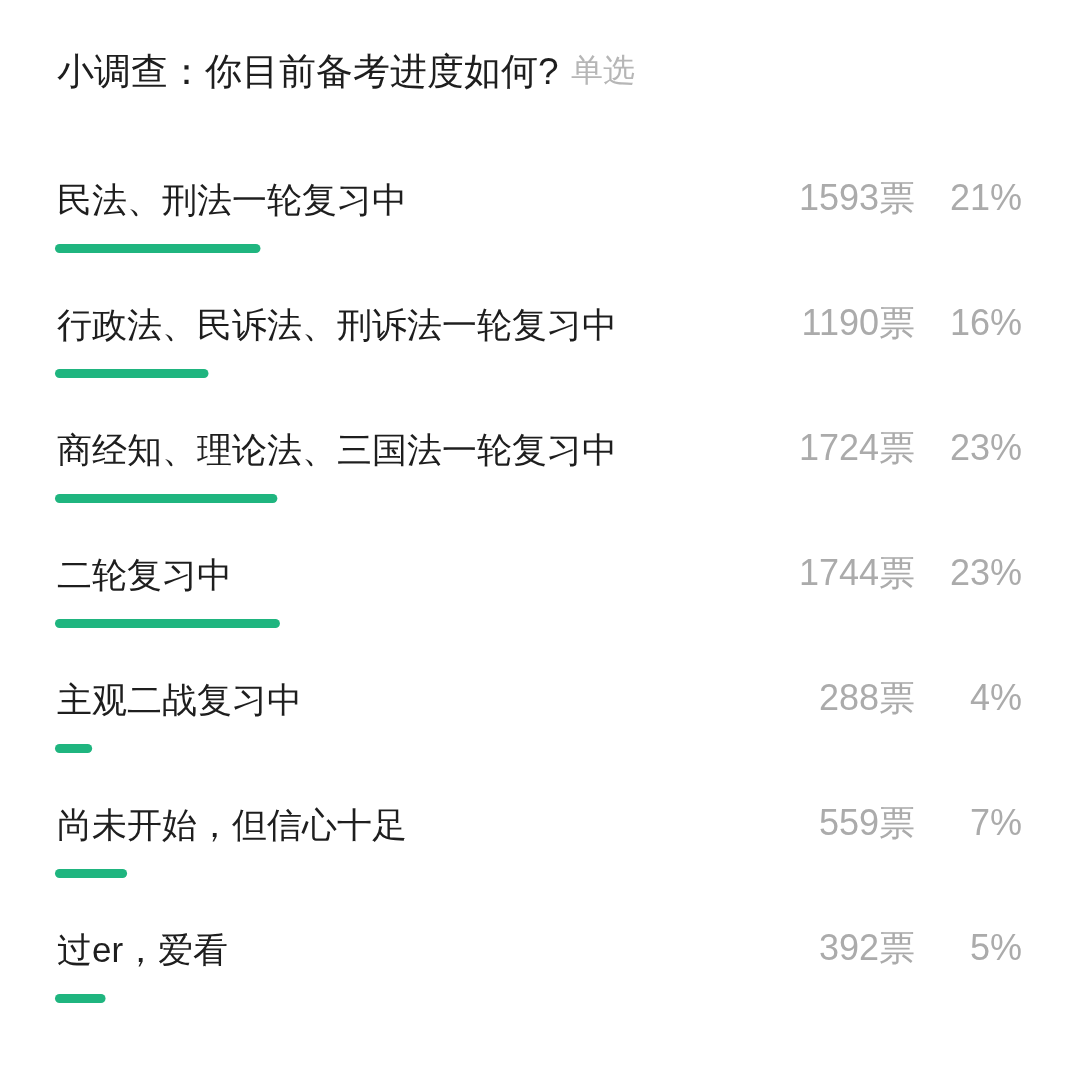 The width and height of the screenshot is (1080, 1075). I want to click on title: 小调查：你目前备考进度如何?, so click(308, 71).